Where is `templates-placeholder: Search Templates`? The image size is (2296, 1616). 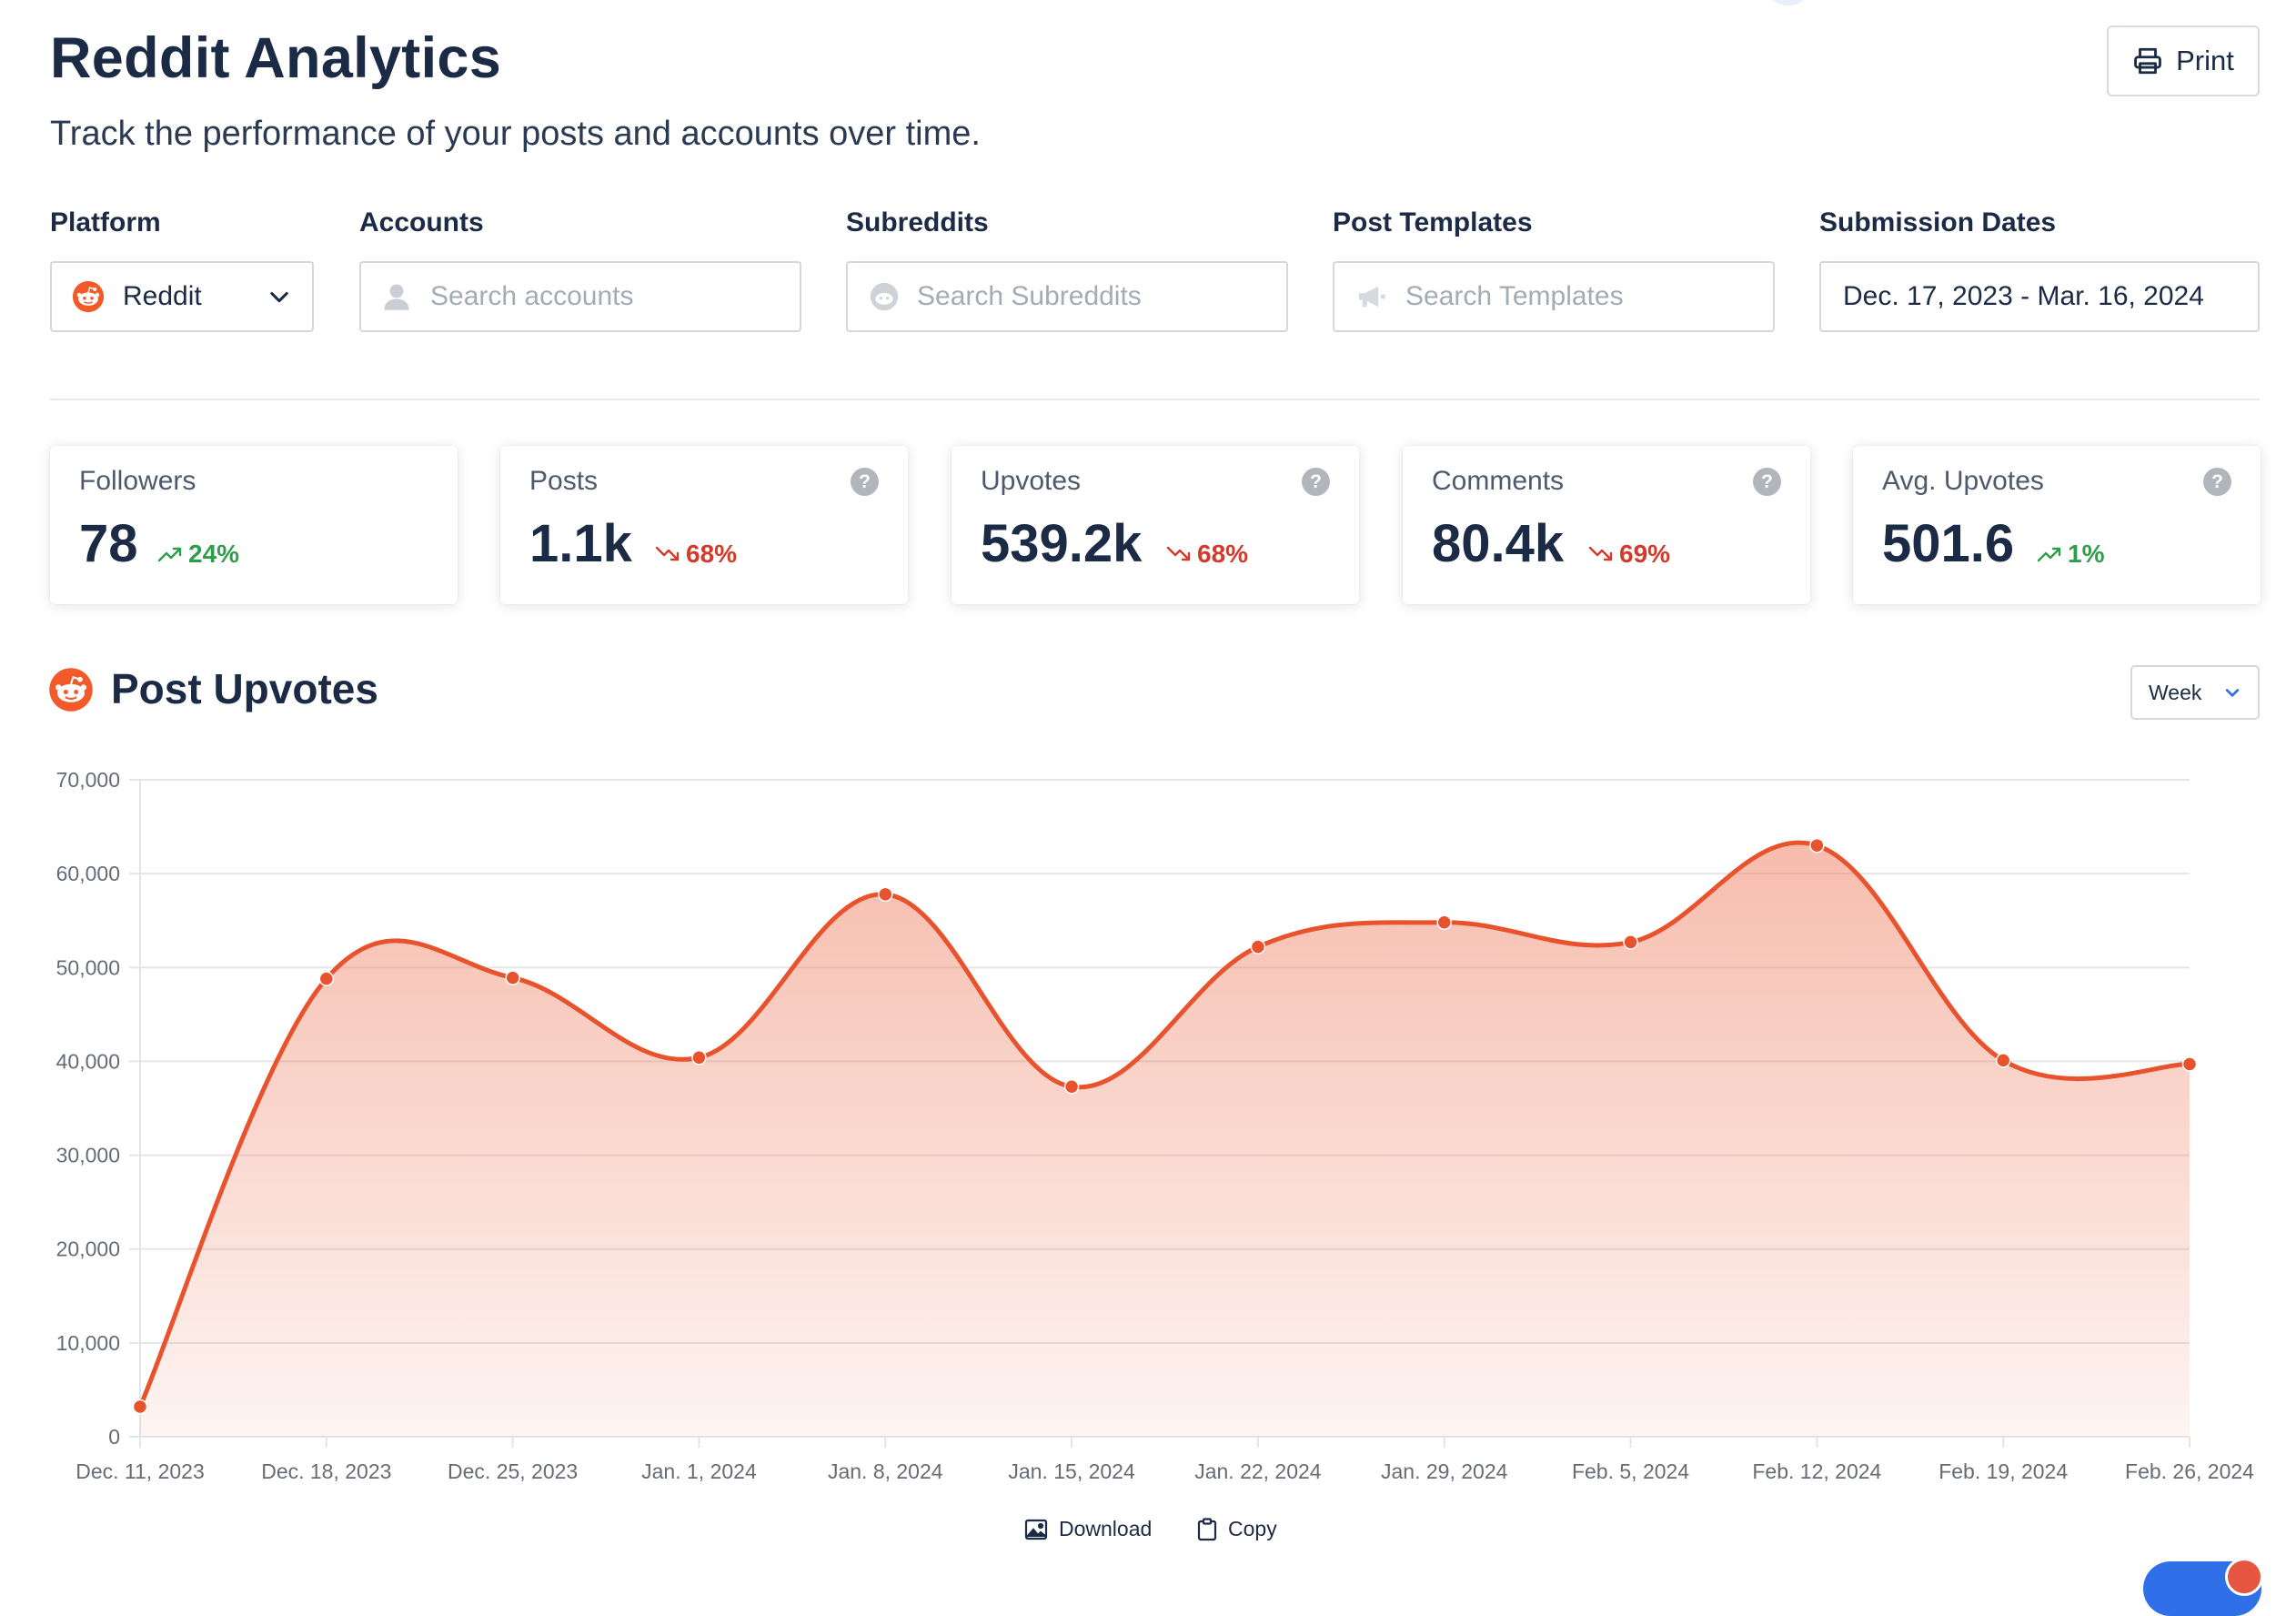 templates-placeholder: Search Templates is located at coordinates (1514, 296).